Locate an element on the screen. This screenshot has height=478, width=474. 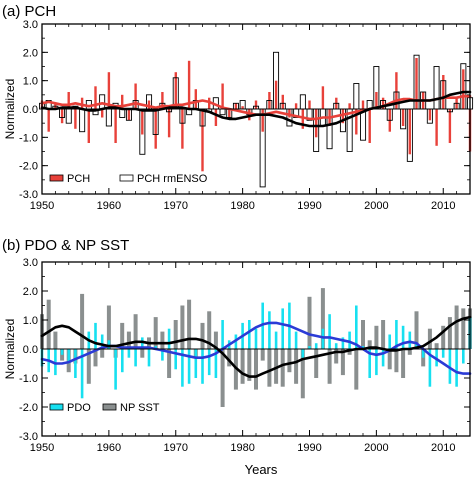
y-tick-label: 3.0 is located at coordinates (30, 263).